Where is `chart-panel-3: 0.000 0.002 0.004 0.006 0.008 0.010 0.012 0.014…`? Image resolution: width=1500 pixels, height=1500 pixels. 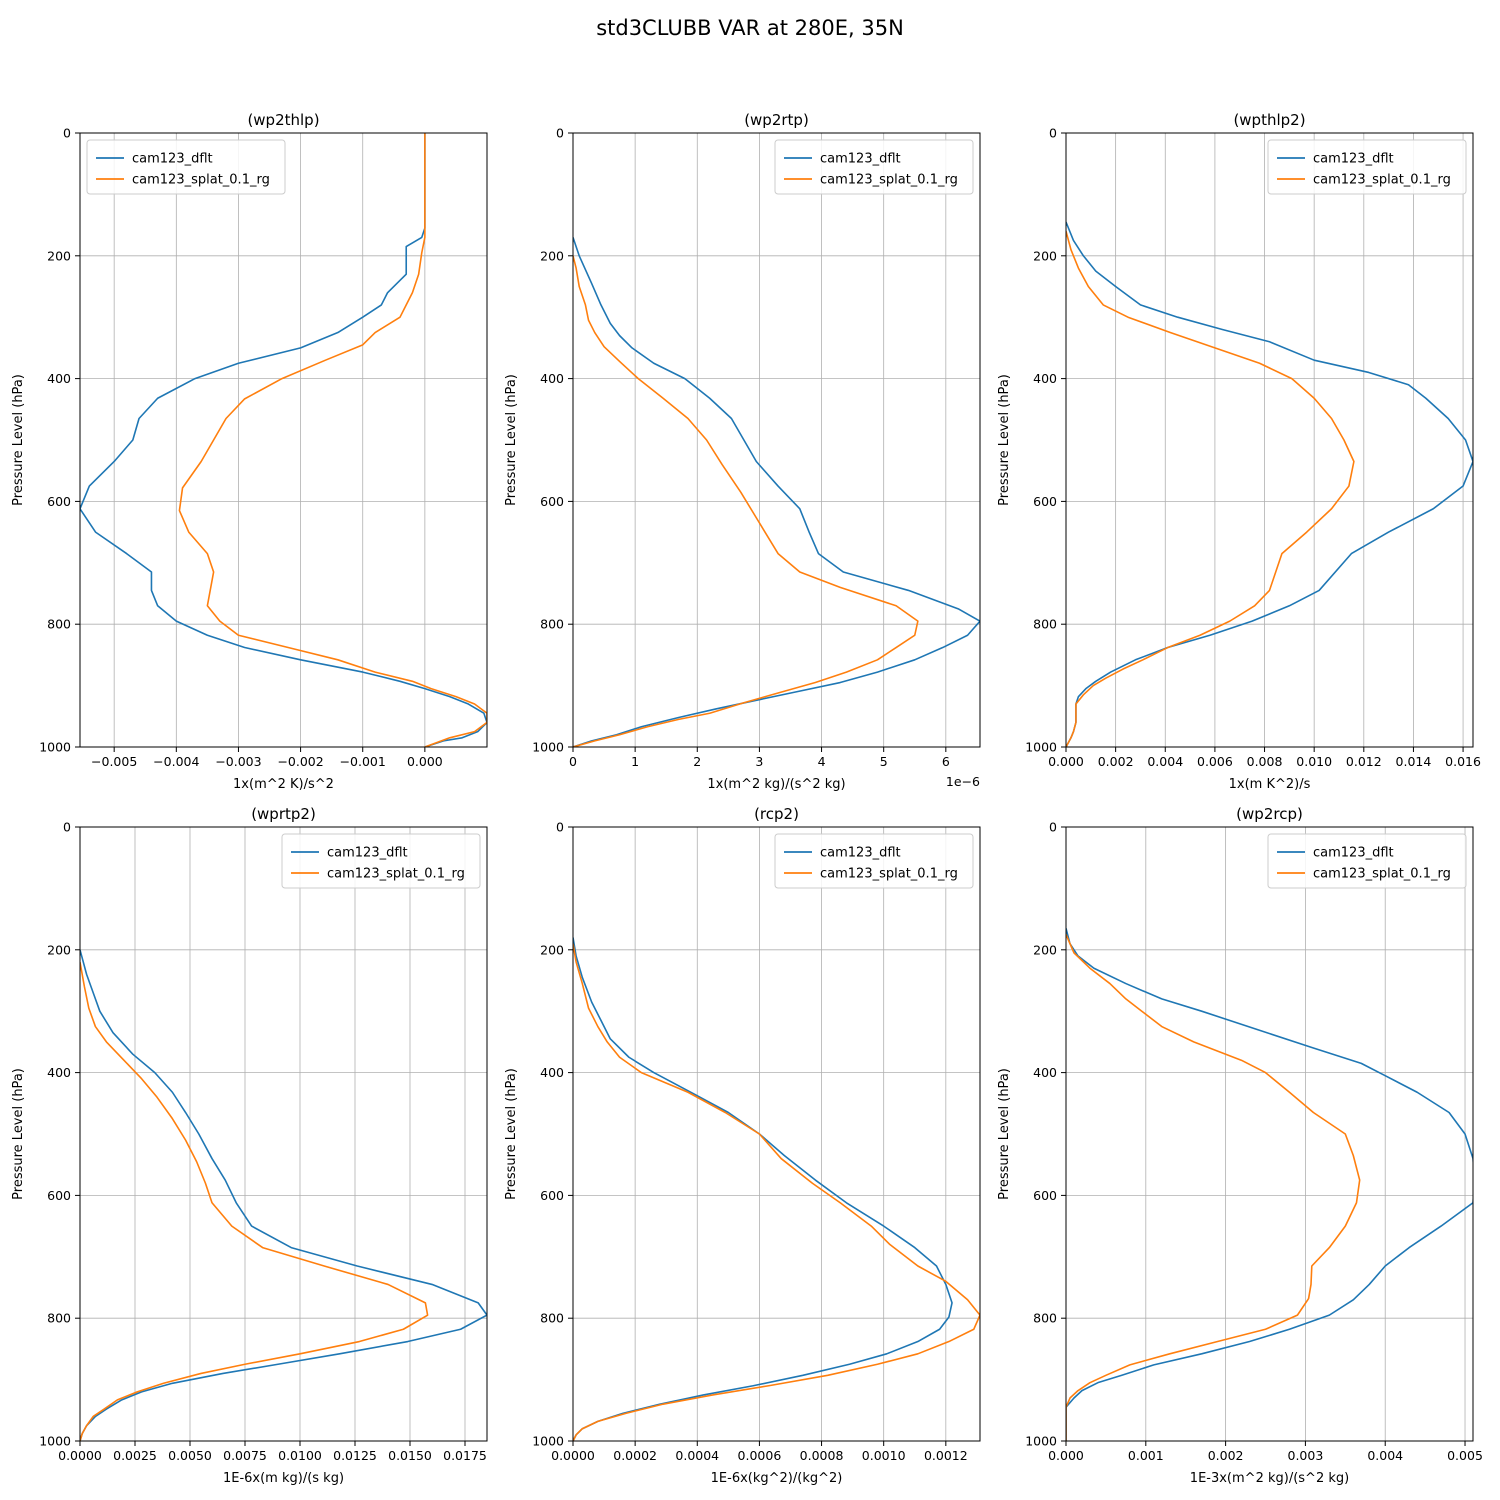
chart-panel-3: 0.000 0.002 0.004 0.006 0.008 0.010 0.012 0.014… is located at coordinates (1239, 451).